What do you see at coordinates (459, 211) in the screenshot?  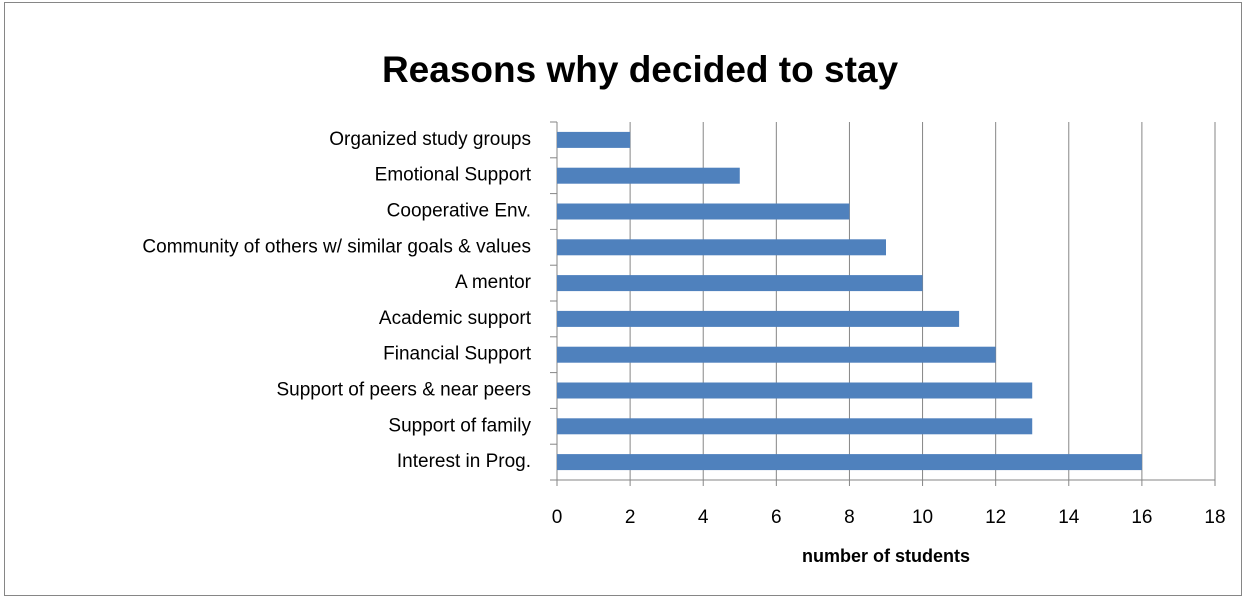 I see `y-tick-label: Cooperative Env.` at bounding box center [459, 211].